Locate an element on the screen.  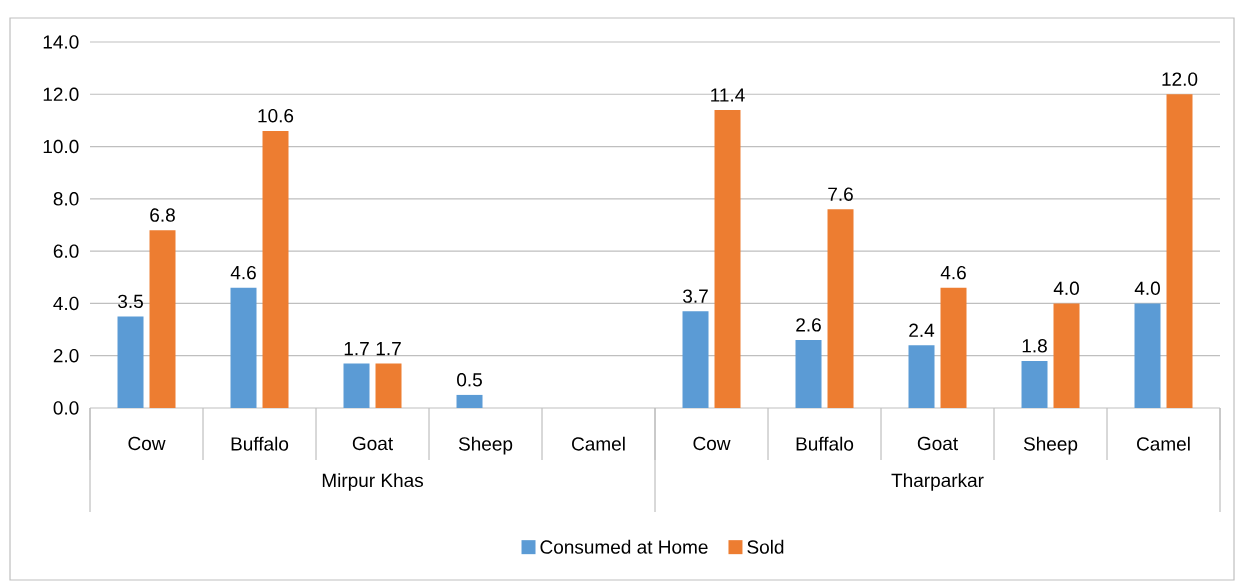
data-label: 2.4 is located at coordinates (922, 330).